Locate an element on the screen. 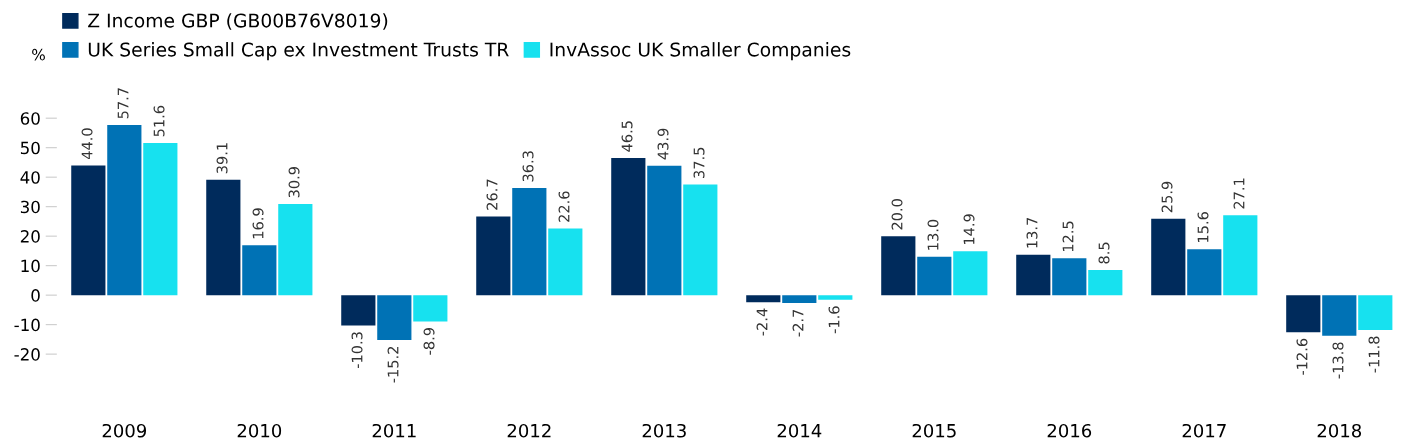  data-label: 16.9 is located at coordinates (258, 223).